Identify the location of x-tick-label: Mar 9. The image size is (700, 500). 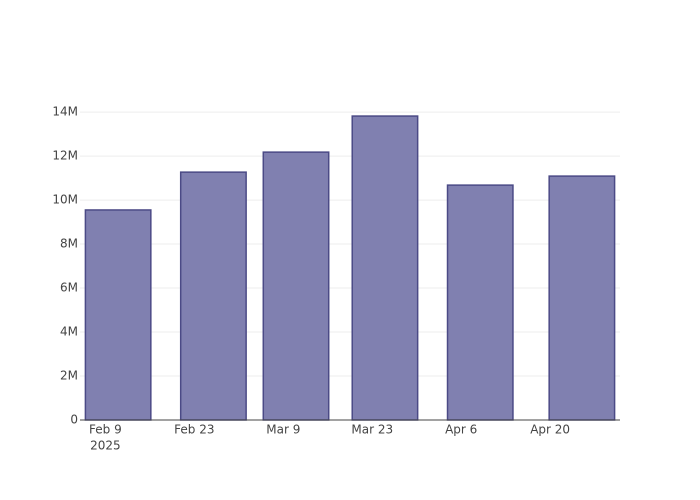
(283, 430).